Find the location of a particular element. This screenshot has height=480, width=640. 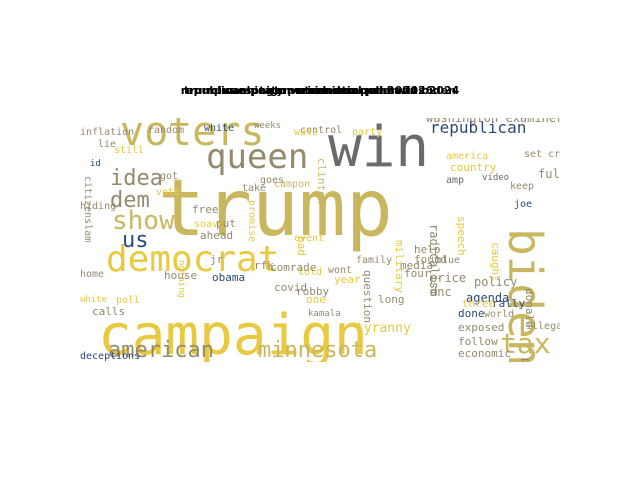

cloud-word: four is located at coordinates (417, 273).